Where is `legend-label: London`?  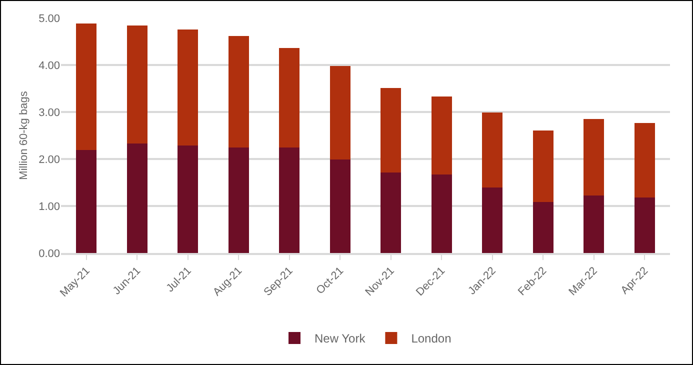
legend-label: London is located at coordinates (431, 339).